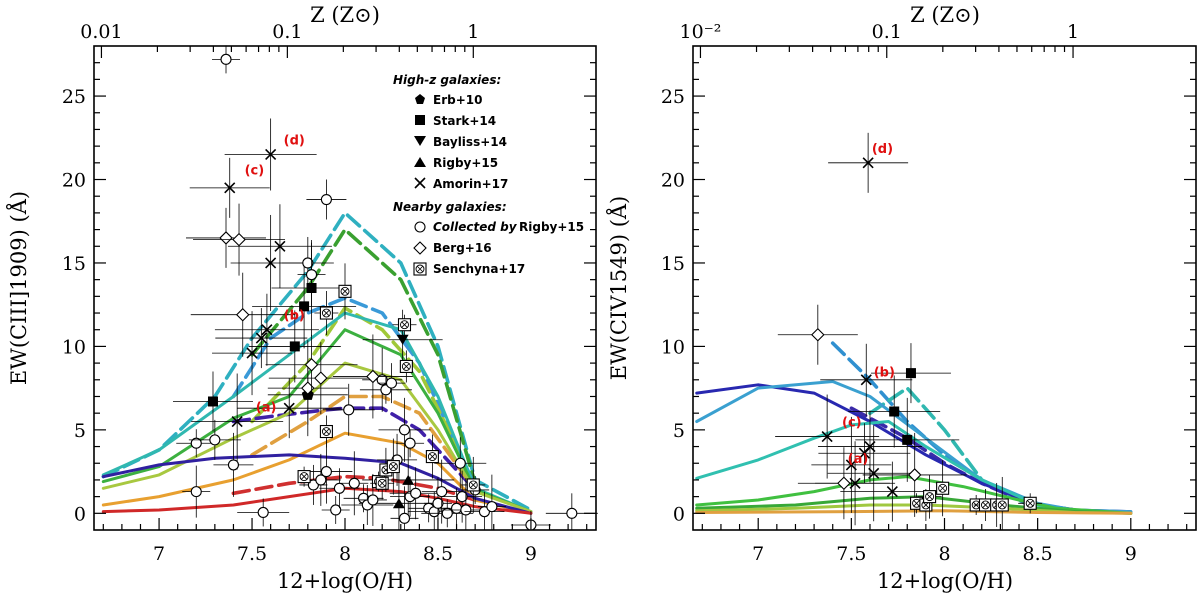  I want to click on right-x-tick-label: 8, so click(944, 554).